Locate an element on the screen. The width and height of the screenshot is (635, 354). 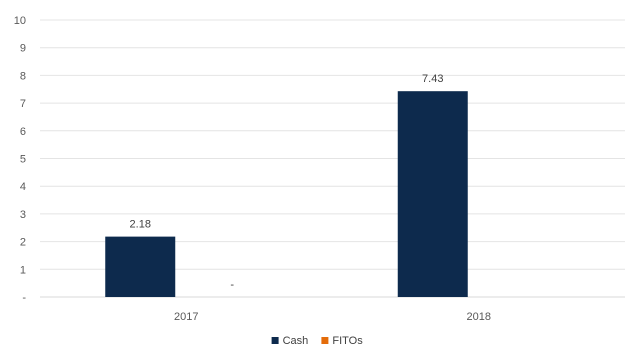
y-tick-label: 6 is located at coordinates (23, 132).